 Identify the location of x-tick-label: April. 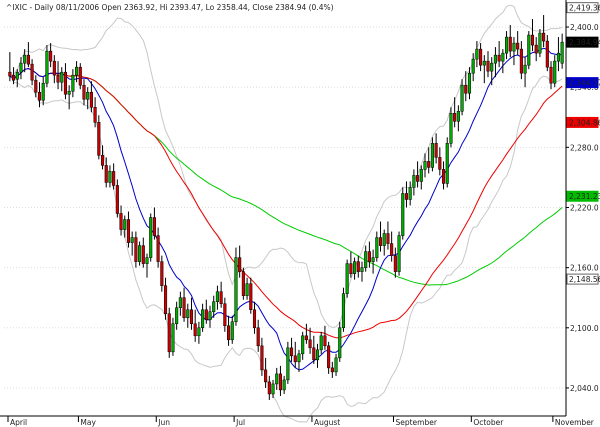
(18, 422).